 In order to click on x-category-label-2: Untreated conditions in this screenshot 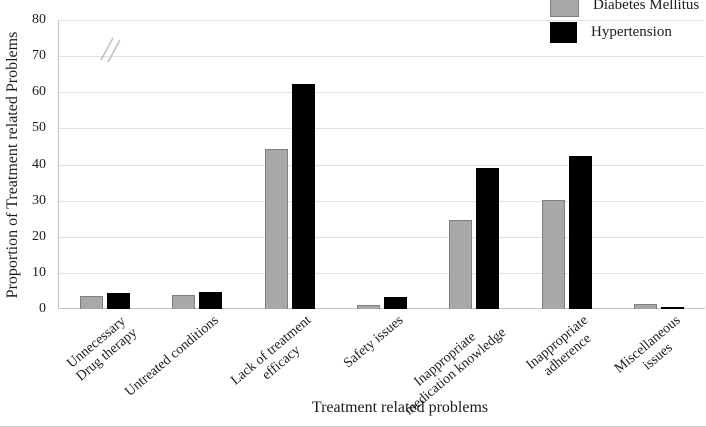, I will do `click(172, 356)`.